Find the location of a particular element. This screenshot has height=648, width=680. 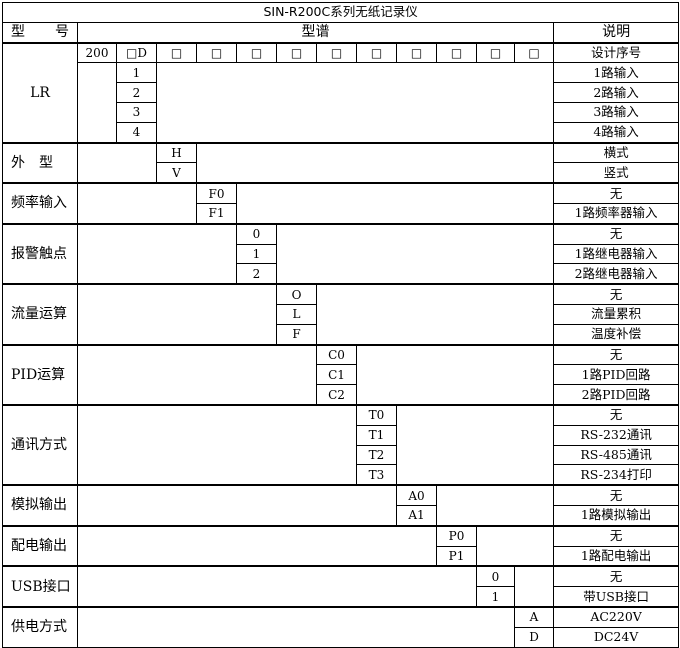

description-cell: 1路配电输出 is located at coordinates (616, 556).